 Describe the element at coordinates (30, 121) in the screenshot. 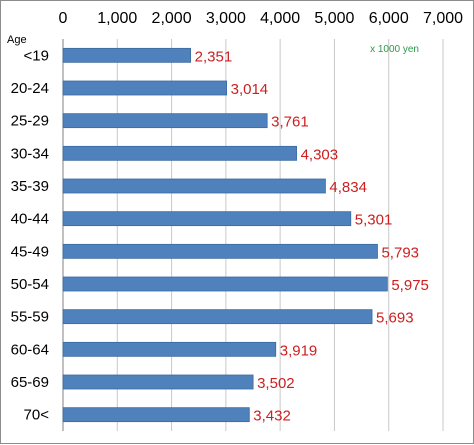

I see `category-label: 25-29` at that location.